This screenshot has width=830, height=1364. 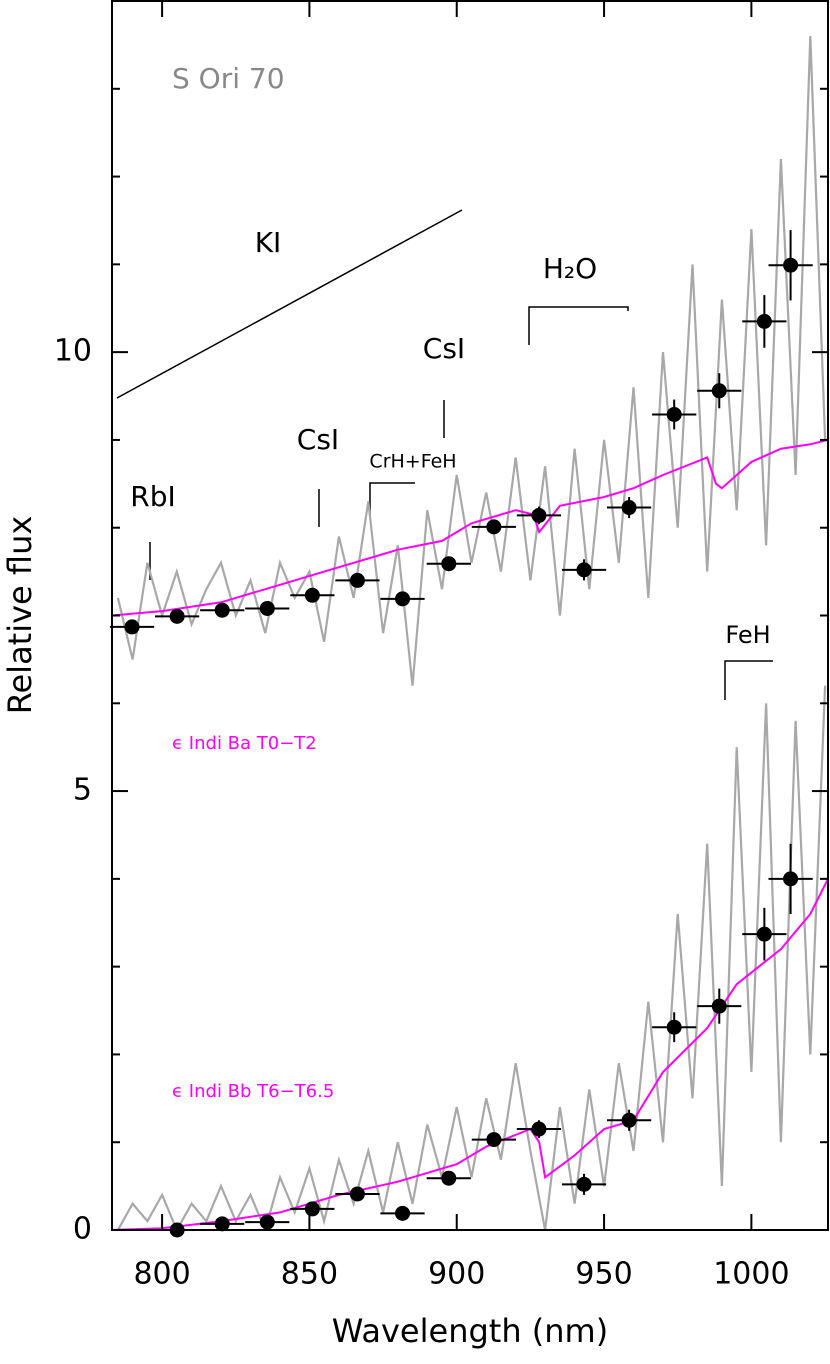 I want to click on x-tick-label: 900, so click(x=456, y=1274).